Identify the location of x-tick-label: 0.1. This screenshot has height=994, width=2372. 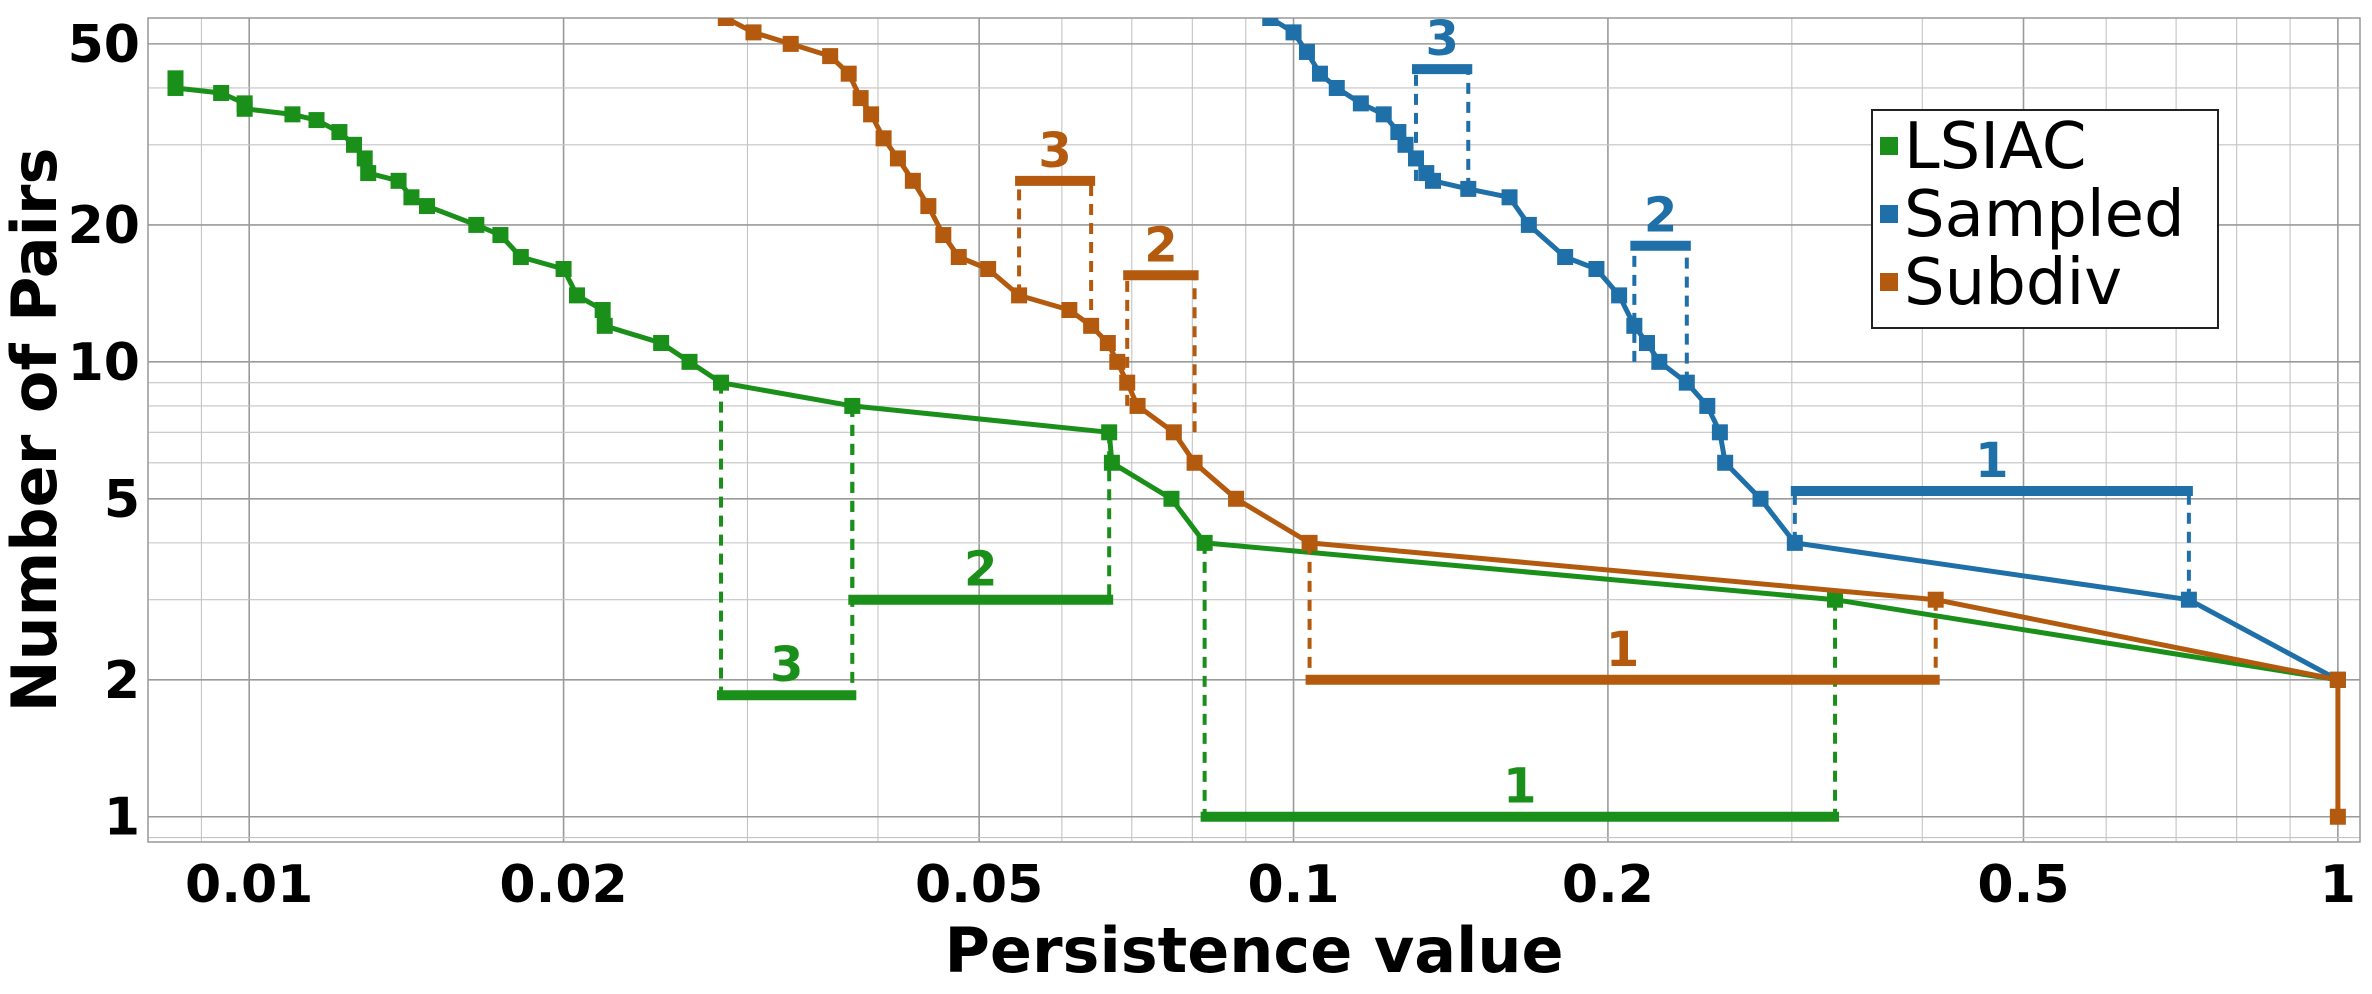
(1293, 885).